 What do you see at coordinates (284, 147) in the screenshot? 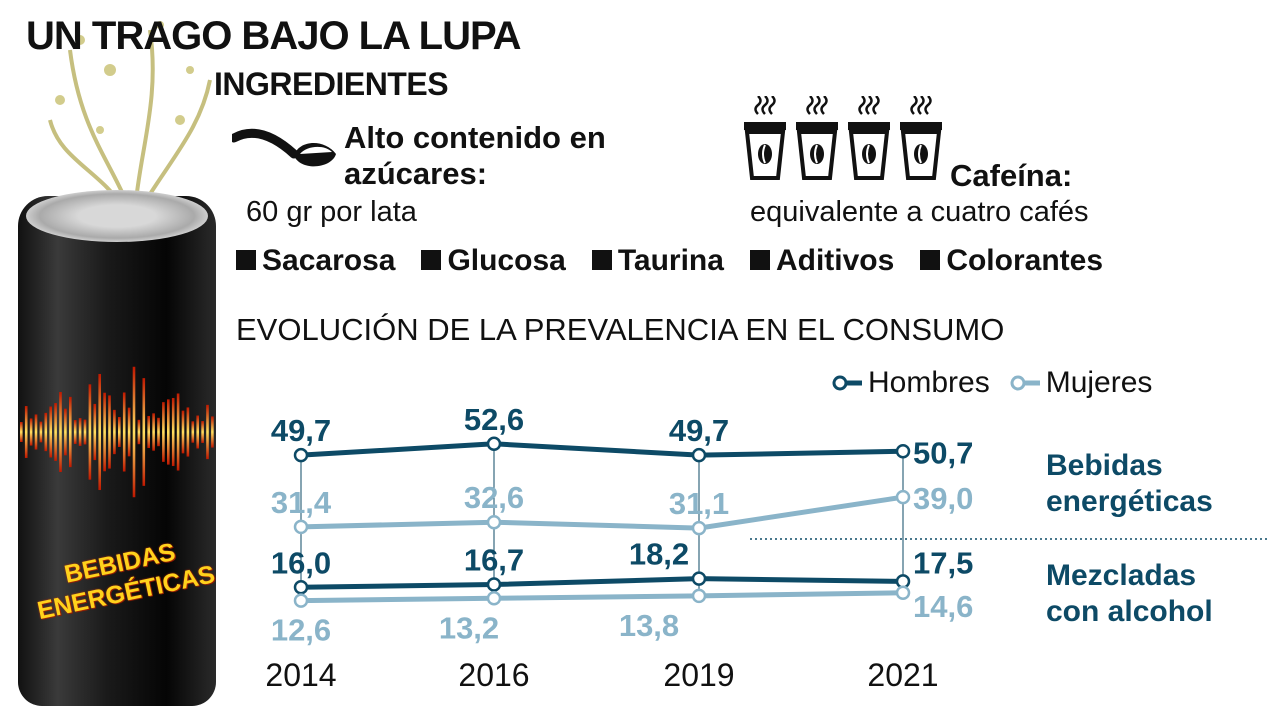
I see `spoon-icon` at bounding box center [284, 147].